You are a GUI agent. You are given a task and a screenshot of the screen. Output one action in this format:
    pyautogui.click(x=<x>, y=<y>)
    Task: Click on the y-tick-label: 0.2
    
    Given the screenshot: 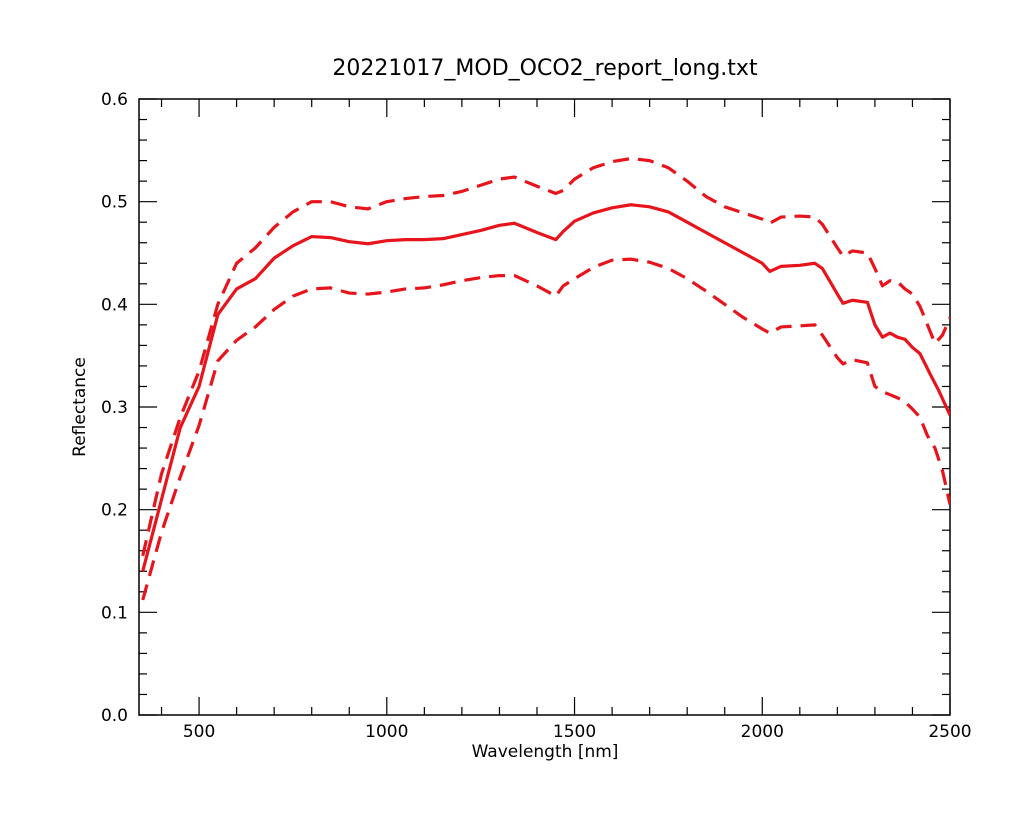 What is the action you would take?
    pyautogui.click(x=114, y=511)
    